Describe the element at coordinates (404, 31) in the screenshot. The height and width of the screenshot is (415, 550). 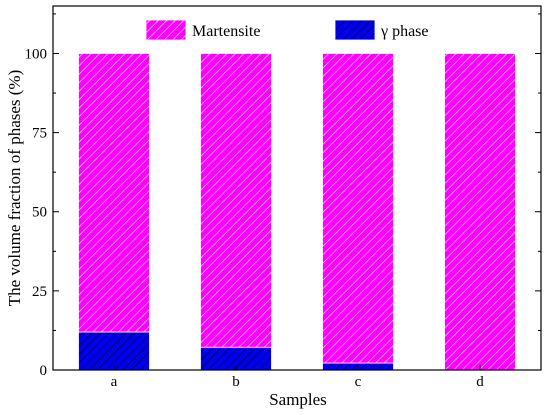
I see `legend-label-gamma-phase: γ phase` at that location.